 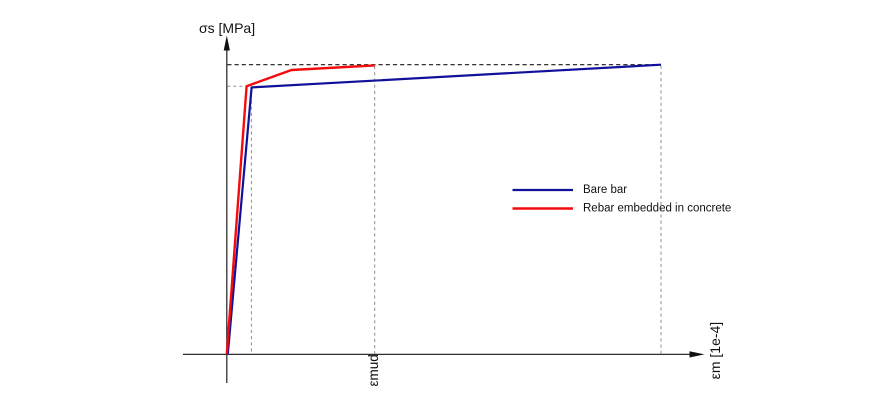 I want to click on svg-text: Rebar embedded in concrete, so click(x=657, y=209).